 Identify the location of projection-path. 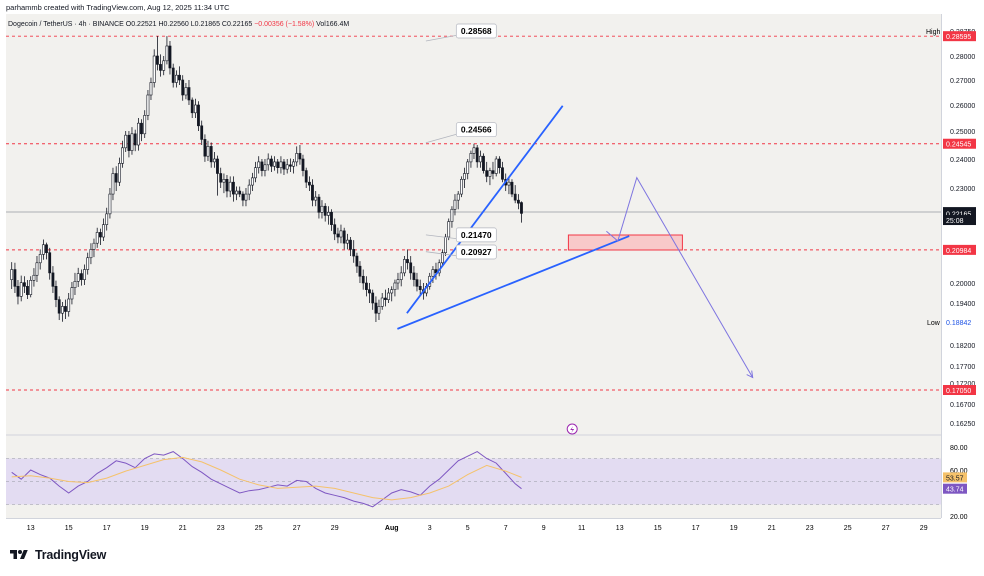
(680, 277).